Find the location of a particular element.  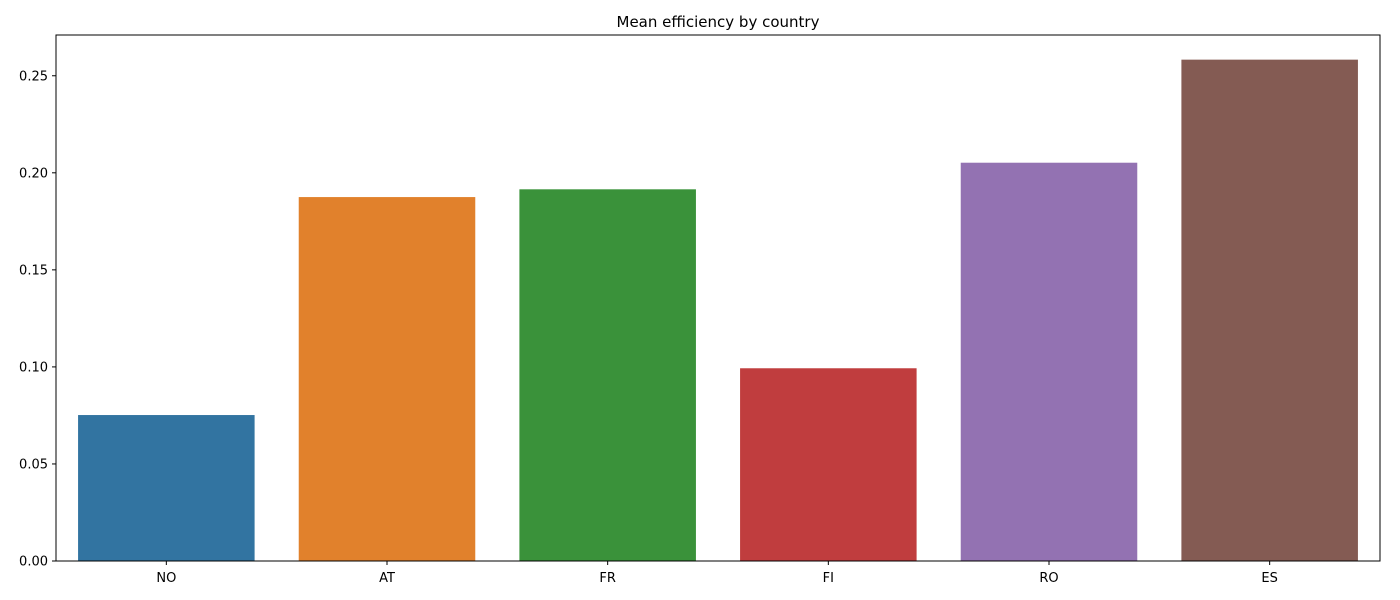

bar-fi is located at coordinates (828, 464).